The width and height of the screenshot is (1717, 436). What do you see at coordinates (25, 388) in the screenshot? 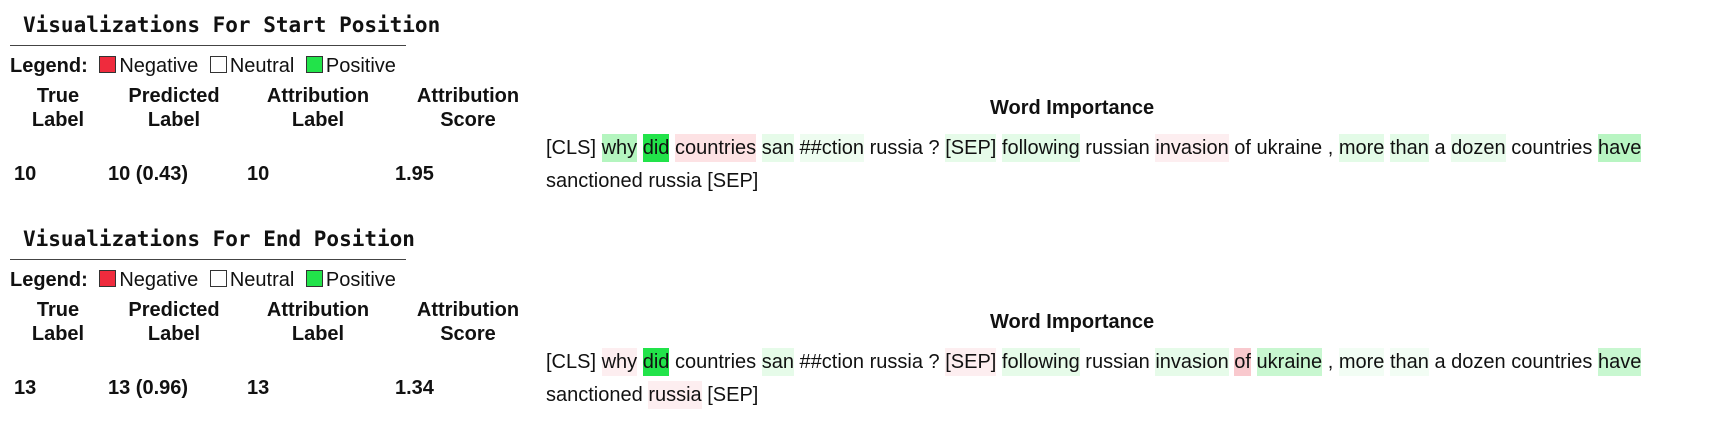
I see `true-label-value: 13` at bounding box center [25, 388].